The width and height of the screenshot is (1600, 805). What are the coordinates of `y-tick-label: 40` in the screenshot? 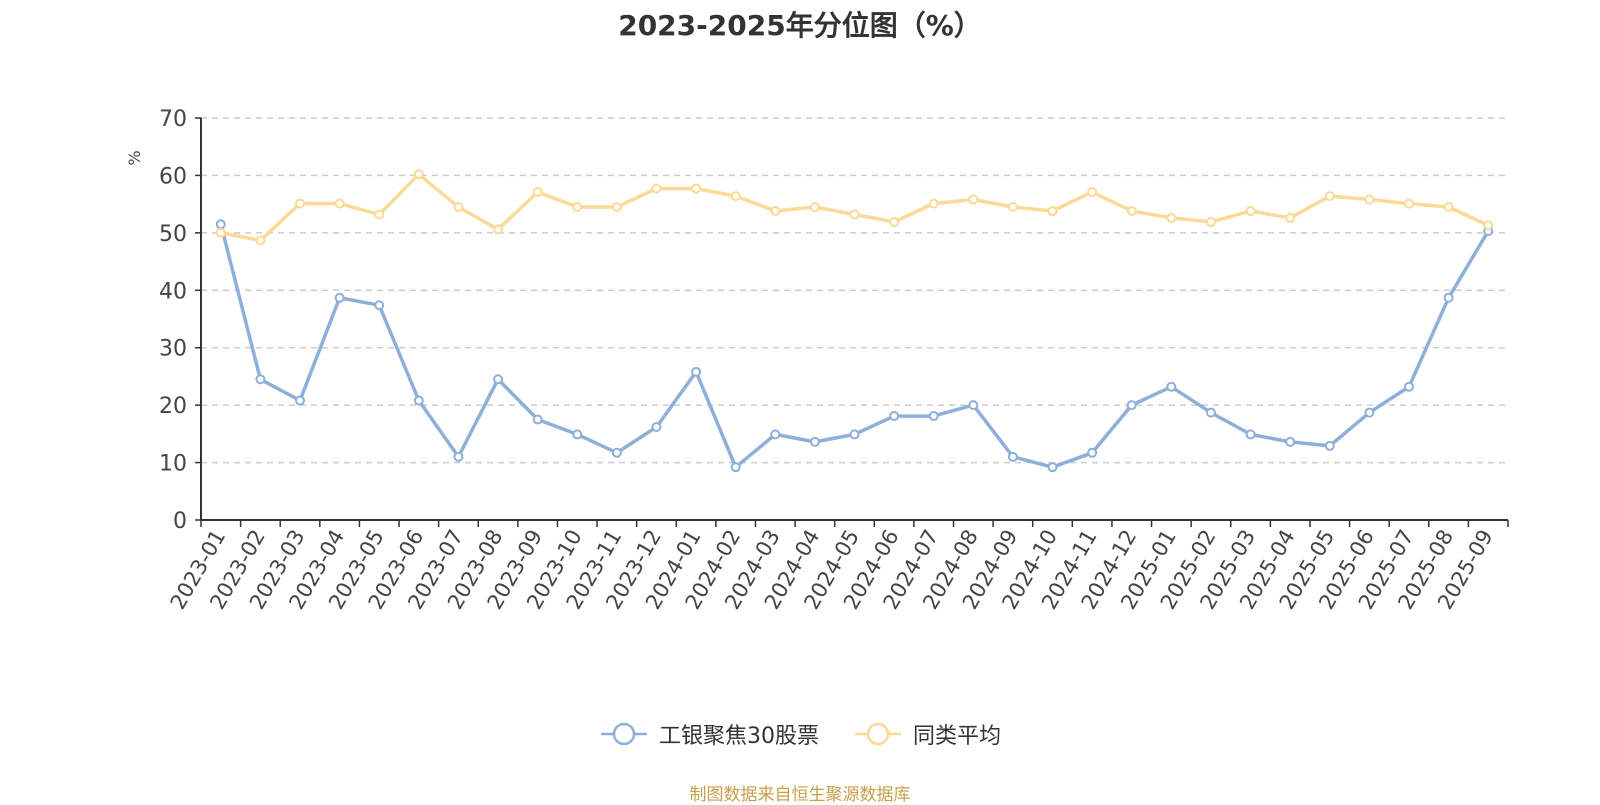 It's located at (173, 291).